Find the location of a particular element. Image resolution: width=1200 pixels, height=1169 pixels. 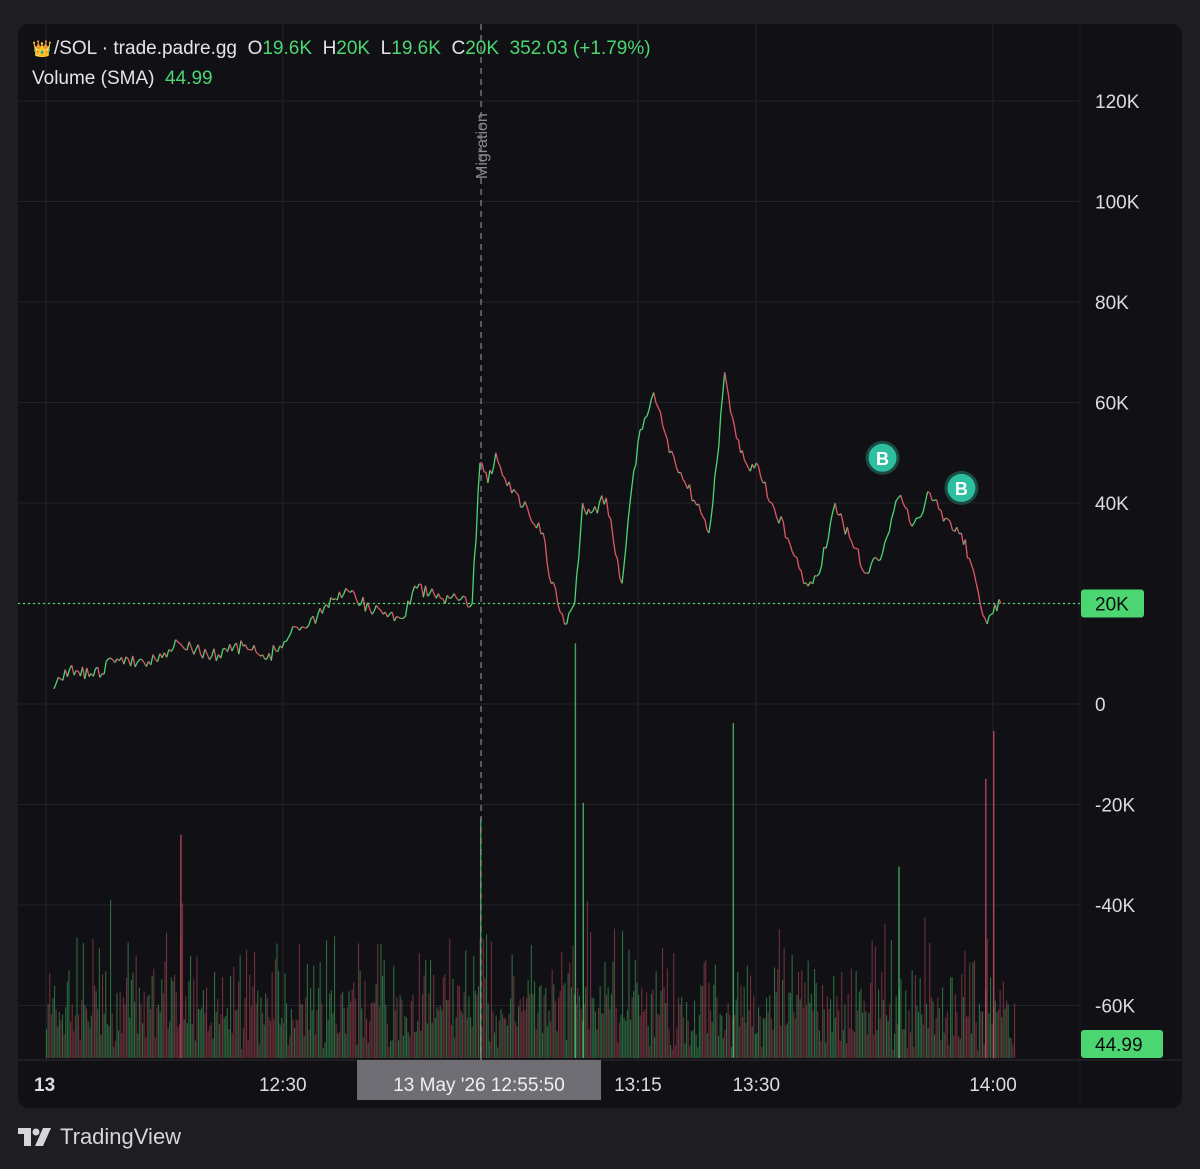

price-axis-labels: 120K 100K 80K 60K 40K 0 -20K -40K -60K is located at coordinates (1117, 555).